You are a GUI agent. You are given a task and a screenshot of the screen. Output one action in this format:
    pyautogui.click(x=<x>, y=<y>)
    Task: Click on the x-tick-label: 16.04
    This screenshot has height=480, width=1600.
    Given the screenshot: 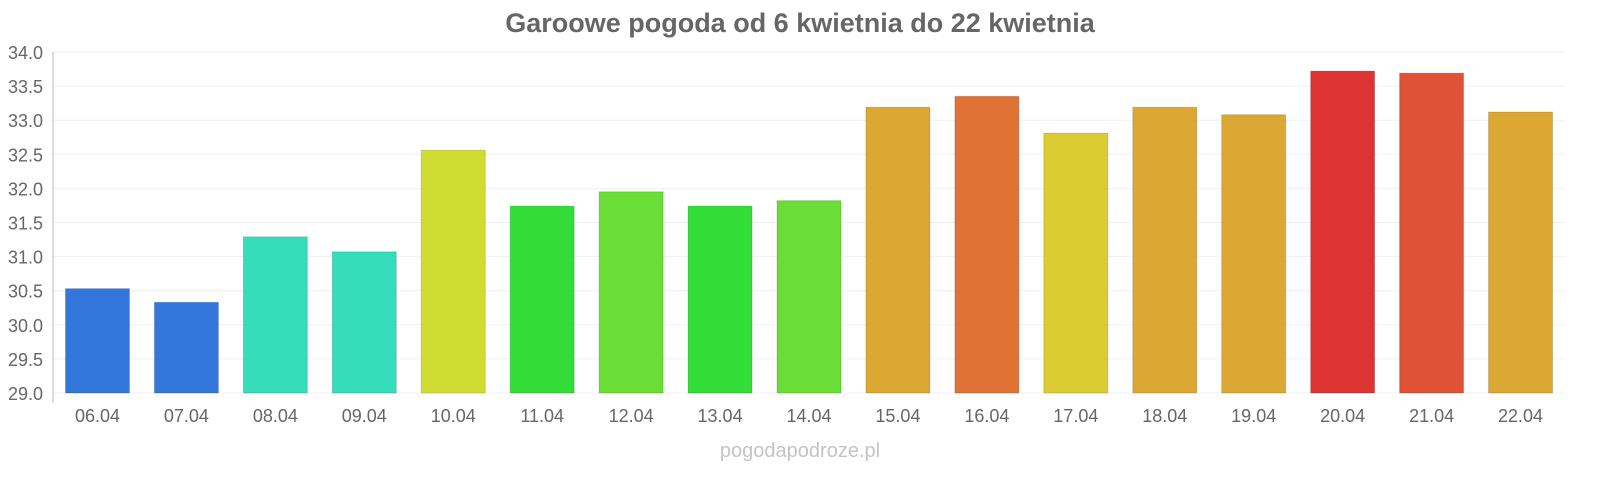 What is the action you would take?
    pyautogui.click(x=986, y=416)
    